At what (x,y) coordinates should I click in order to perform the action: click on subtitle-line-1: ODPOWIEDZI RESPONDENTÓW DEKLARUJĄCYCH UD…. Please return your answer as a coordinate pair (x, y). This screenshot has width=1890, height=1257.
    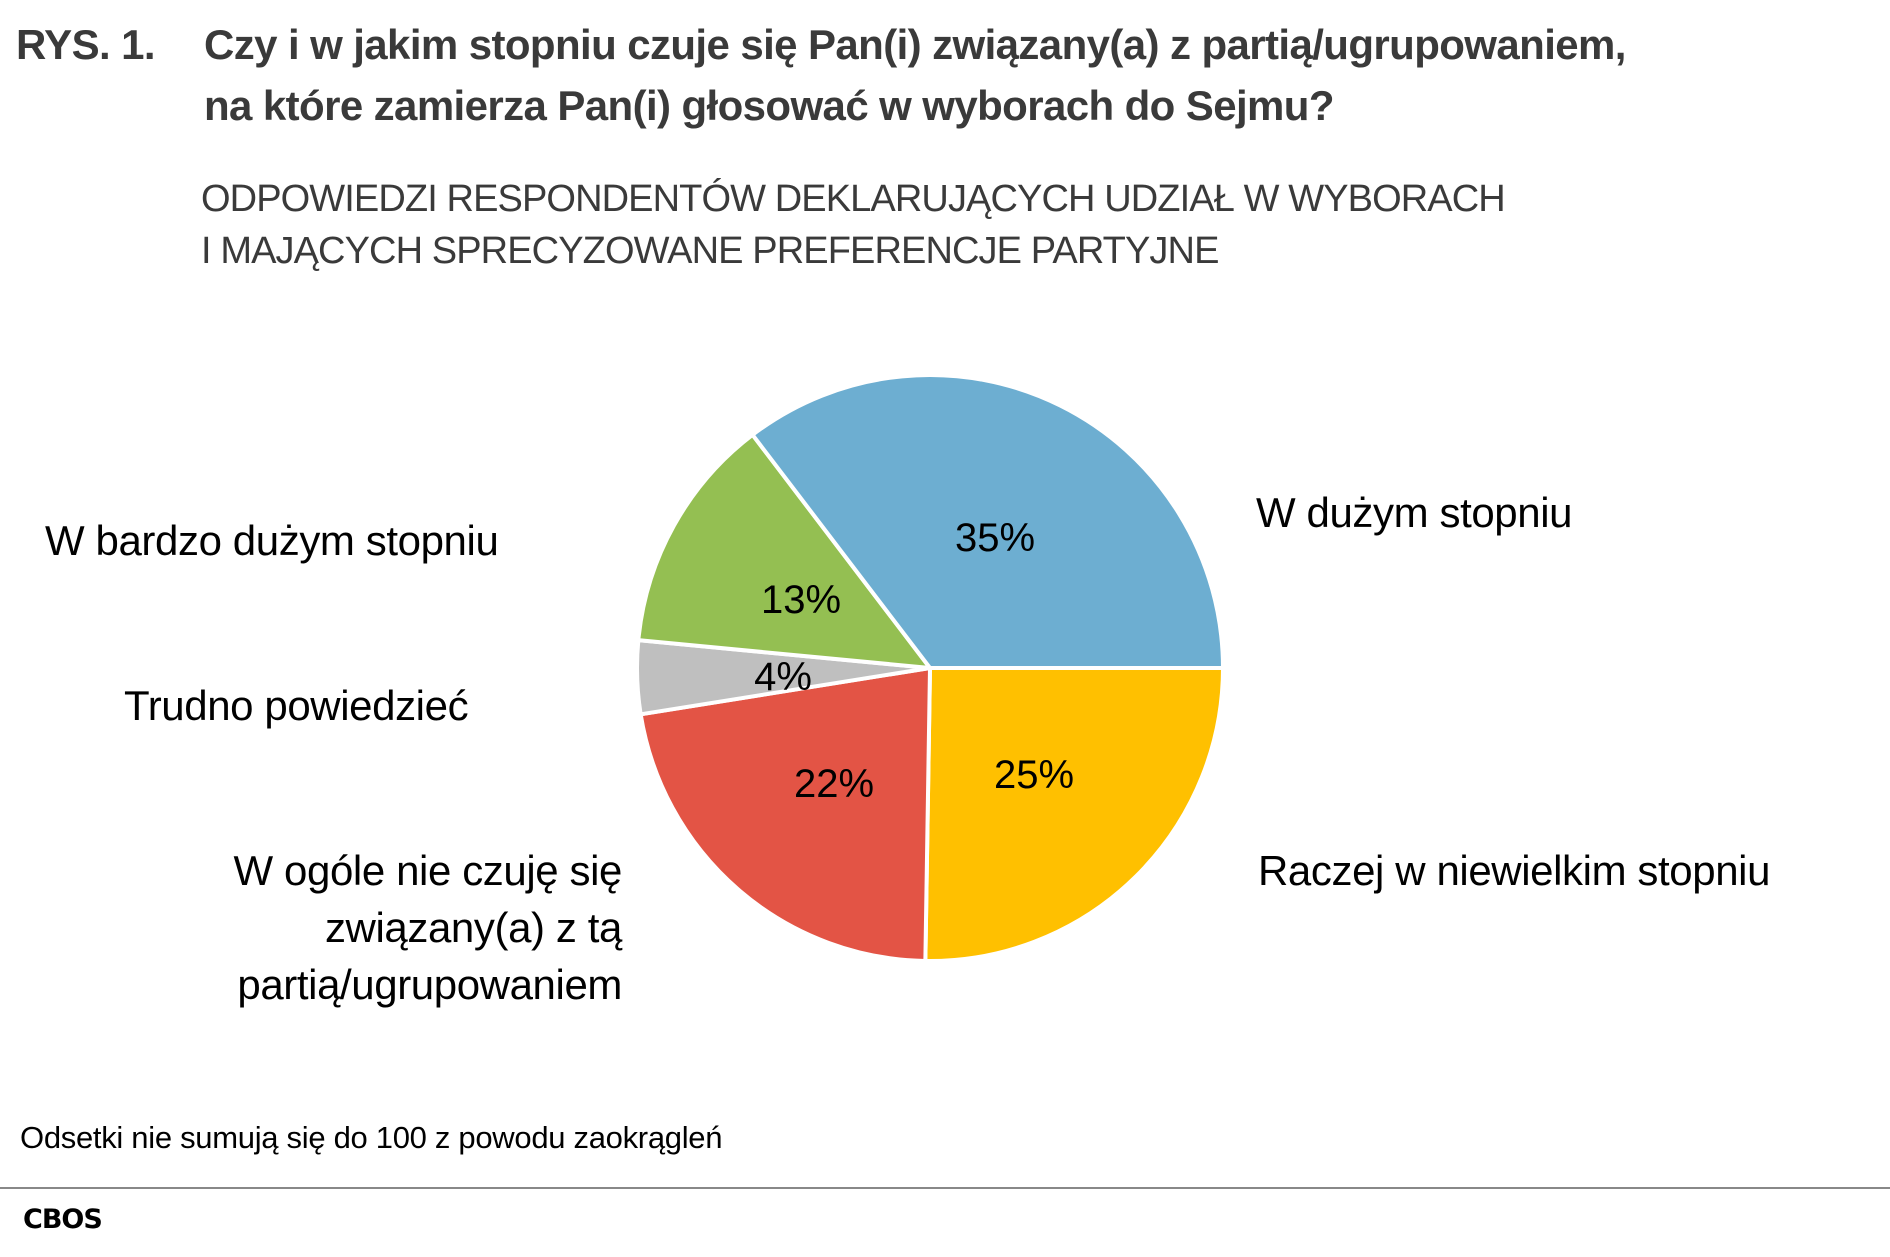
    Looking at the image, I should click on (853, 199).